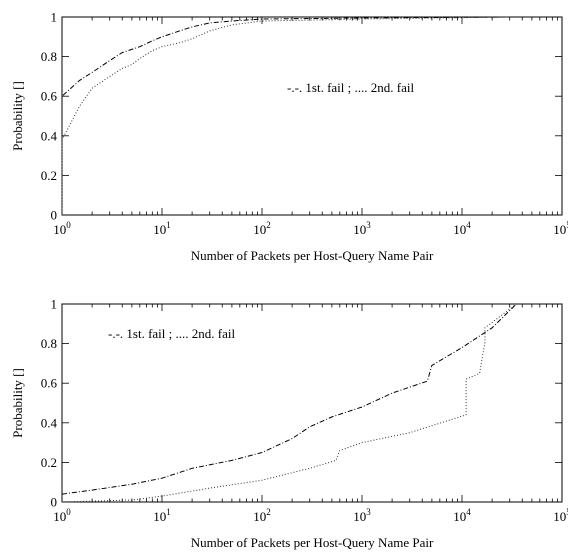  What do you see at coordinates (262, 515) in the screenshot?
I see `chart-2-x-tick-label: 10²` at bounding box center [262, 515].